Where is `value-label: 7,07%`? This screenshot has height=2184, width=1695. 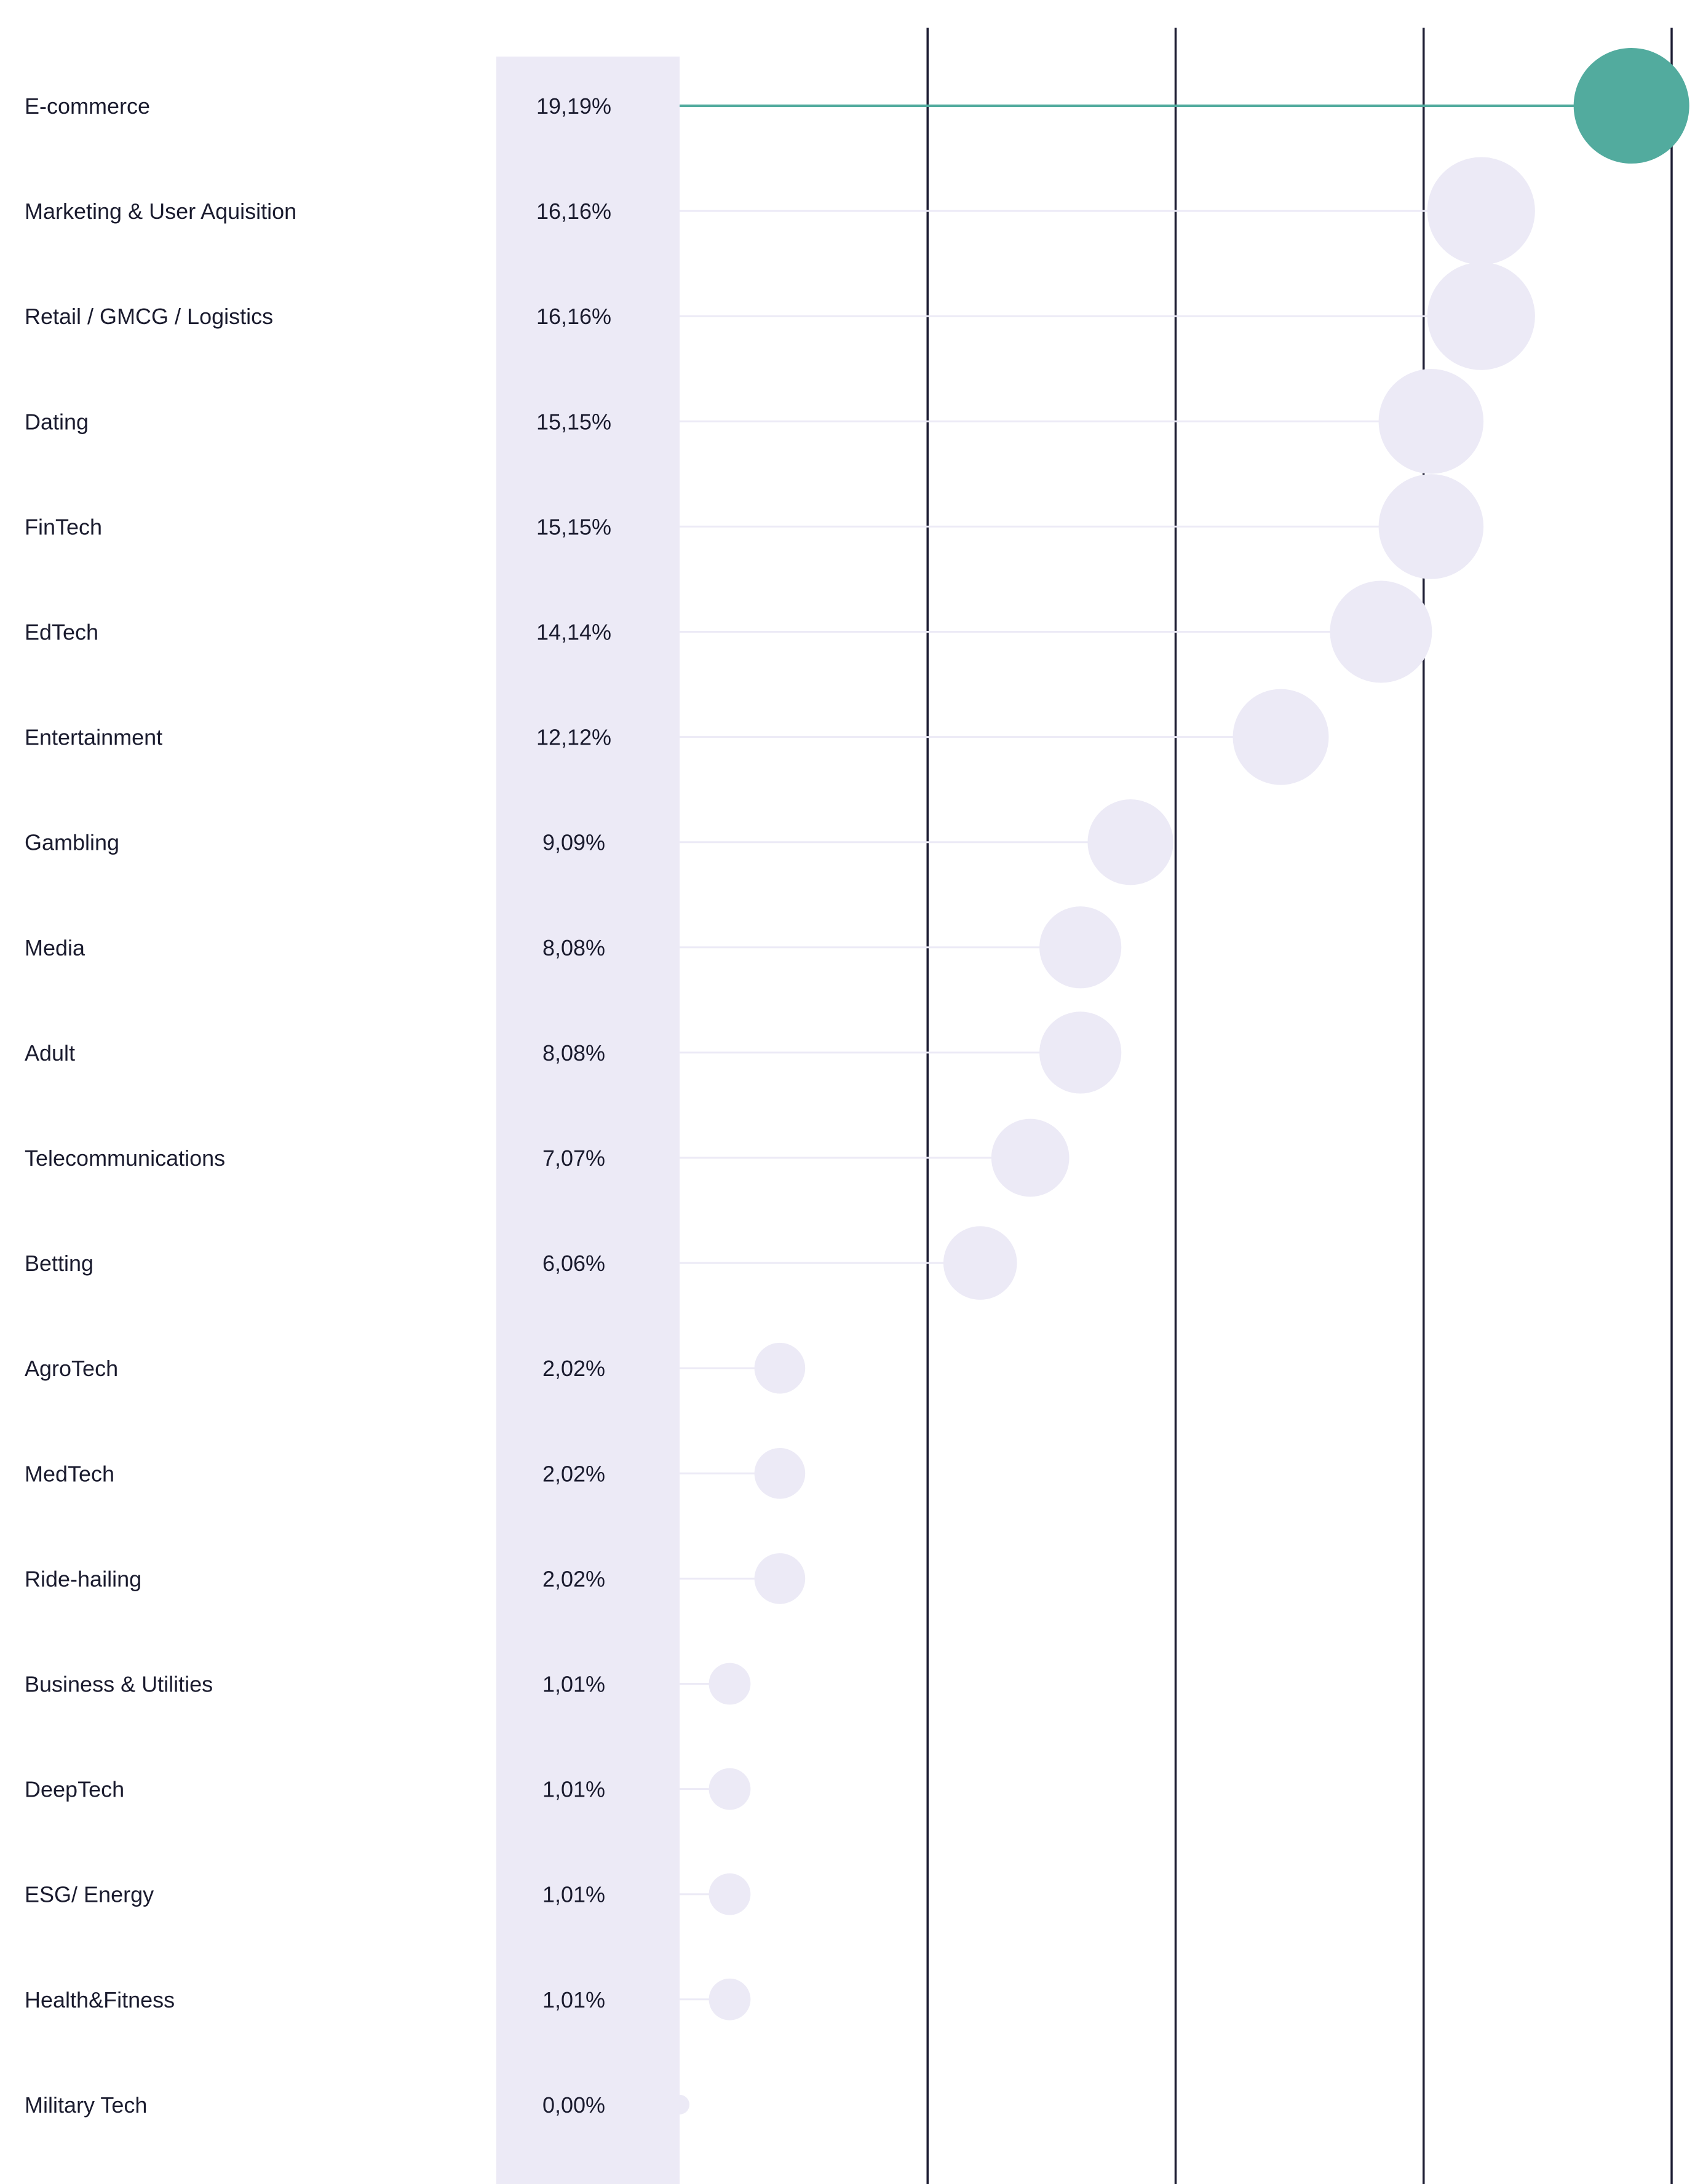 value-label: 7,07% is located at coordinates (573, 1158).